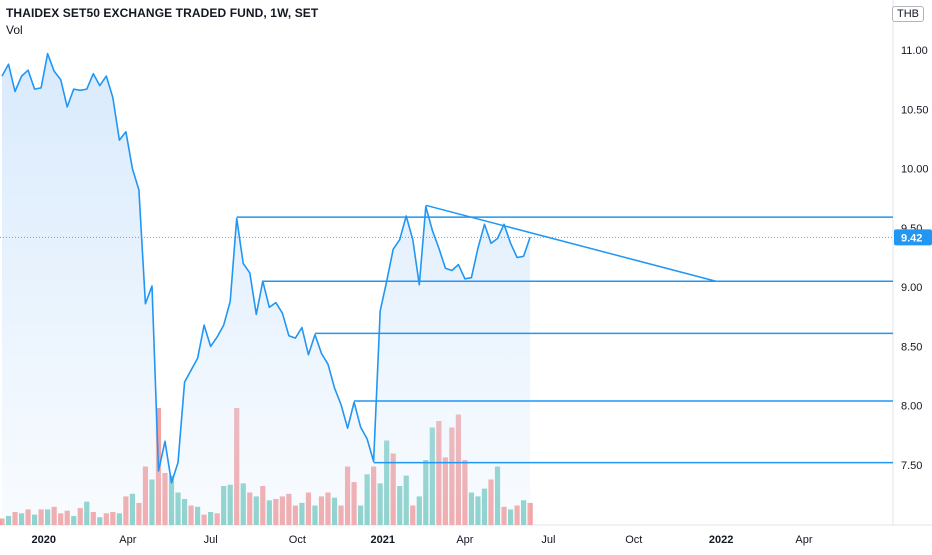  What do you see at coordinates (383, 540) in the screenshot?
I see `x-tick-label: 2021` at bounding box center [383, 540].